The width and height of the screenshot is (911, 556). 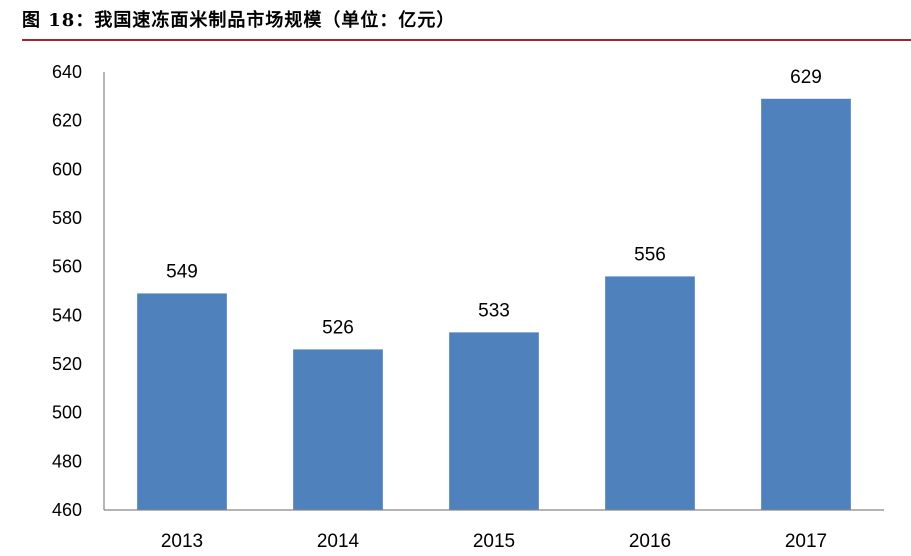 I want to click on y-tick-label: 480, so click(x=67, y=461).